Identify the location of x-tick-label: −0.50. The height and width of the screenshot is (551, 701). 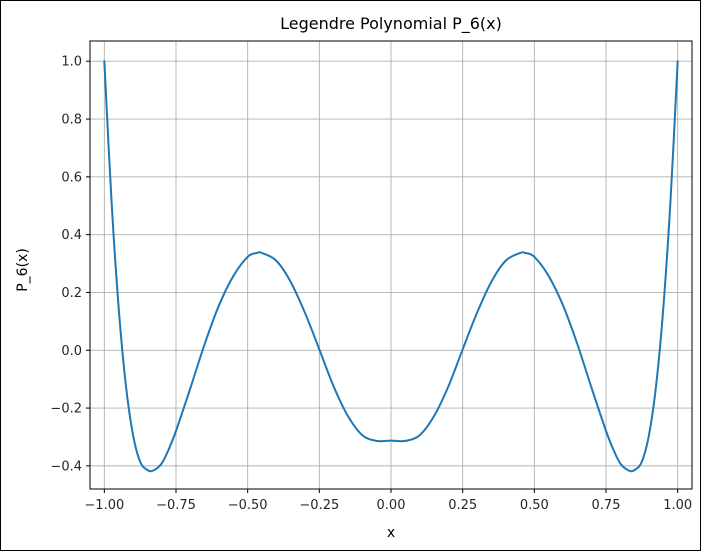
(248, 505).